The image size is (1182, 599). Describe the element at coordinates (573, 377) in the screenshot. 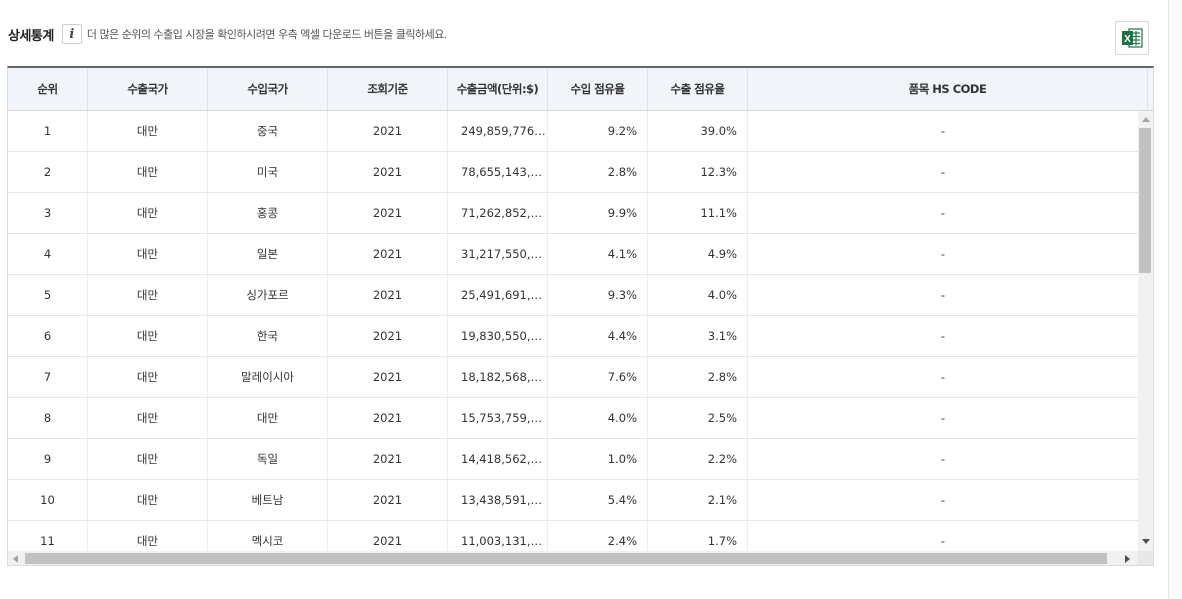

I see `table-row: 7 대만 말레이시아 2021 18,182,568,… 7.6% 2.8% -` at that location.